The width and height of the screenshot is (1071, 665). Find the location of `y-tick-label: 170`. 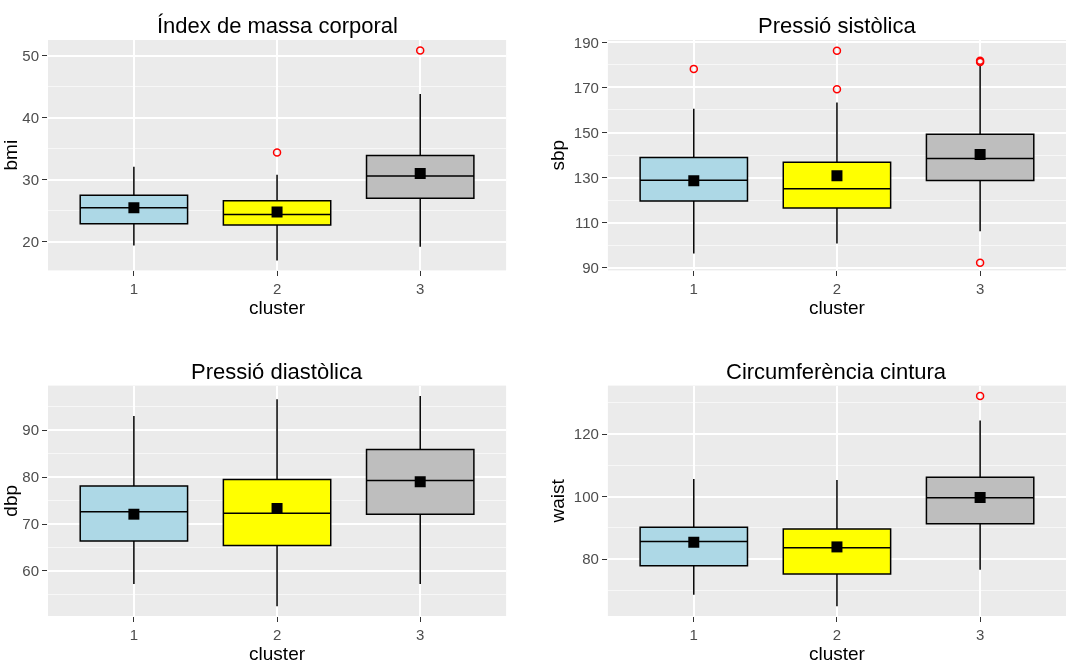

y-tick-label: 170 is located at coordinates (586, 87).